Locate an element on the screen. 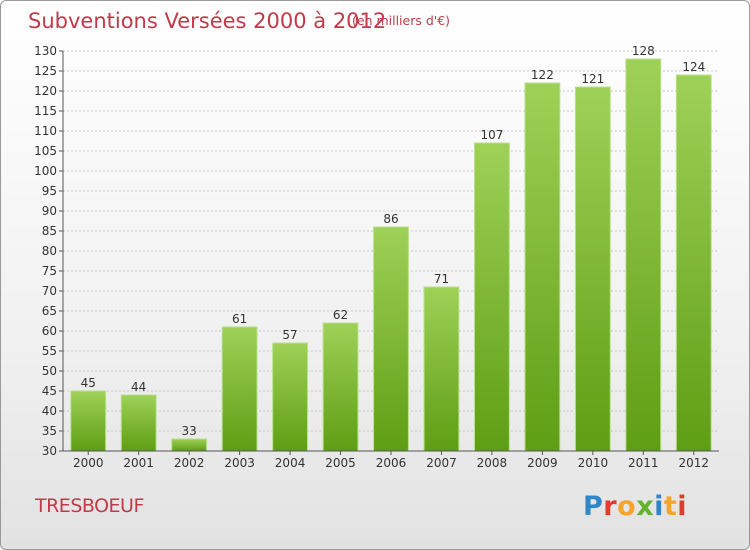 The width and height of the screenshot is (750, 550). y-tick-label: 30 is located at coordinates (49, 451).